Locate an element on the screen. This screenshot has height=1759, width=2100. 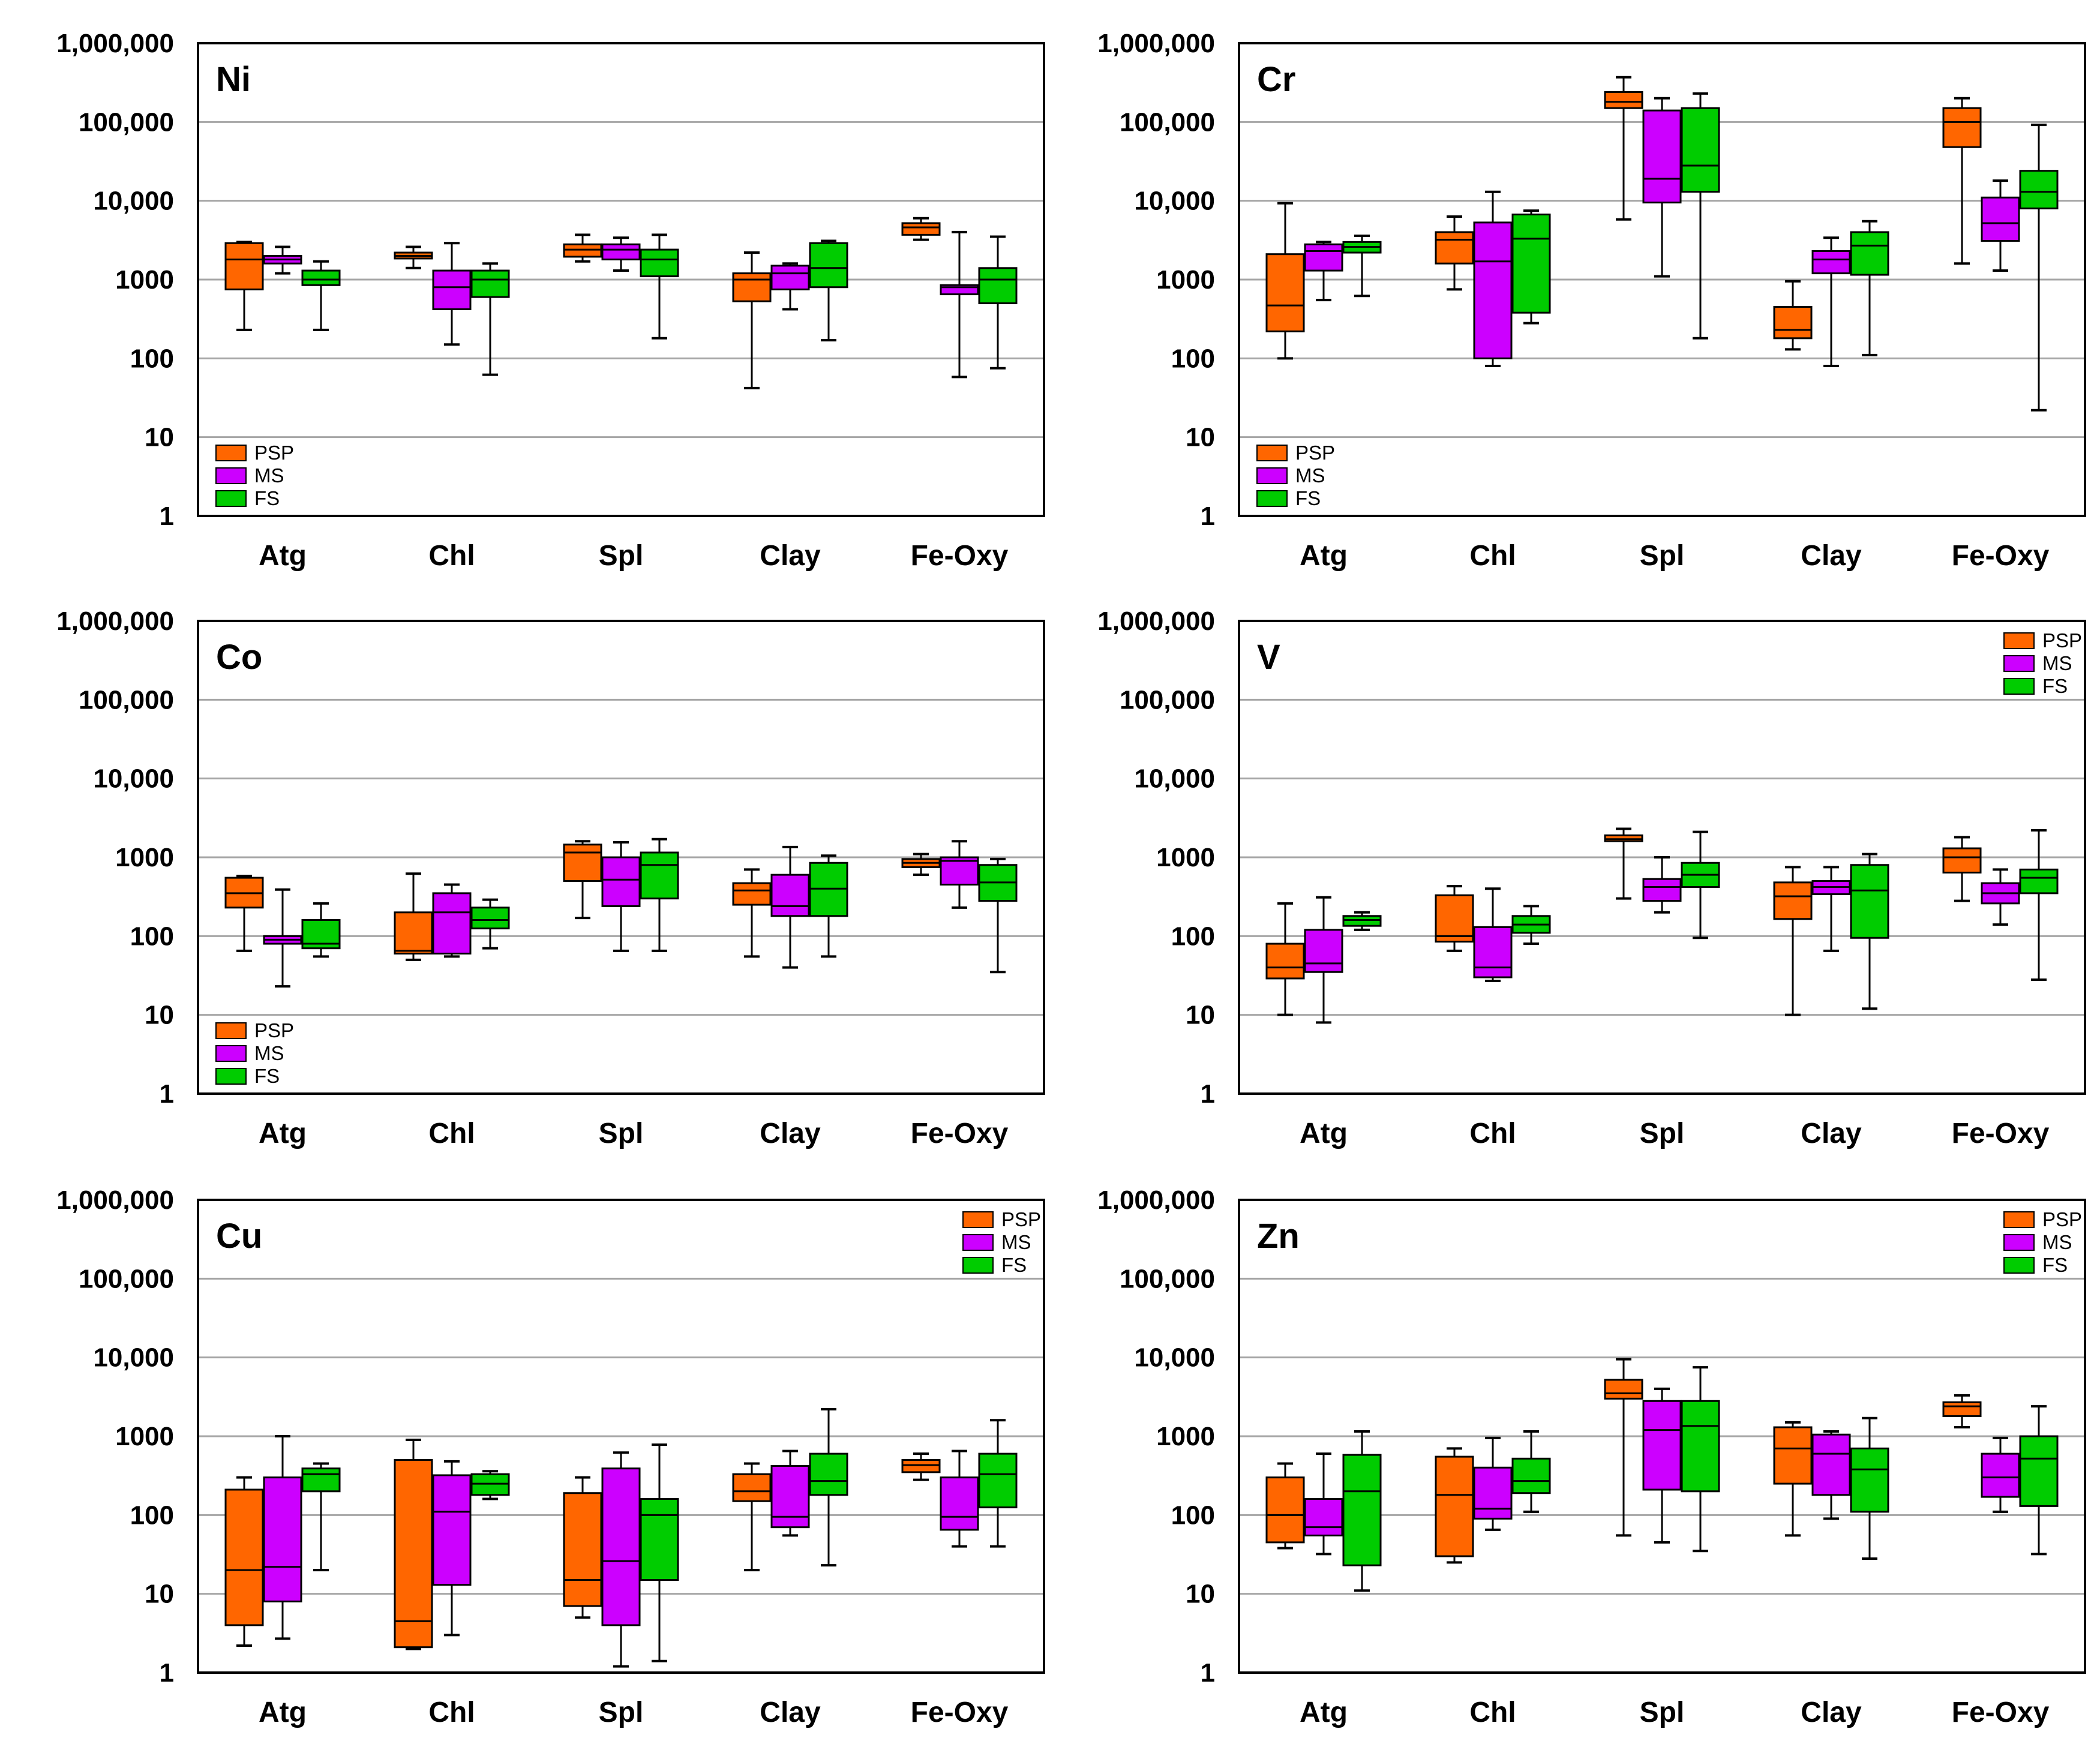
box-fs-spl is located at coordinates (659, 1552).